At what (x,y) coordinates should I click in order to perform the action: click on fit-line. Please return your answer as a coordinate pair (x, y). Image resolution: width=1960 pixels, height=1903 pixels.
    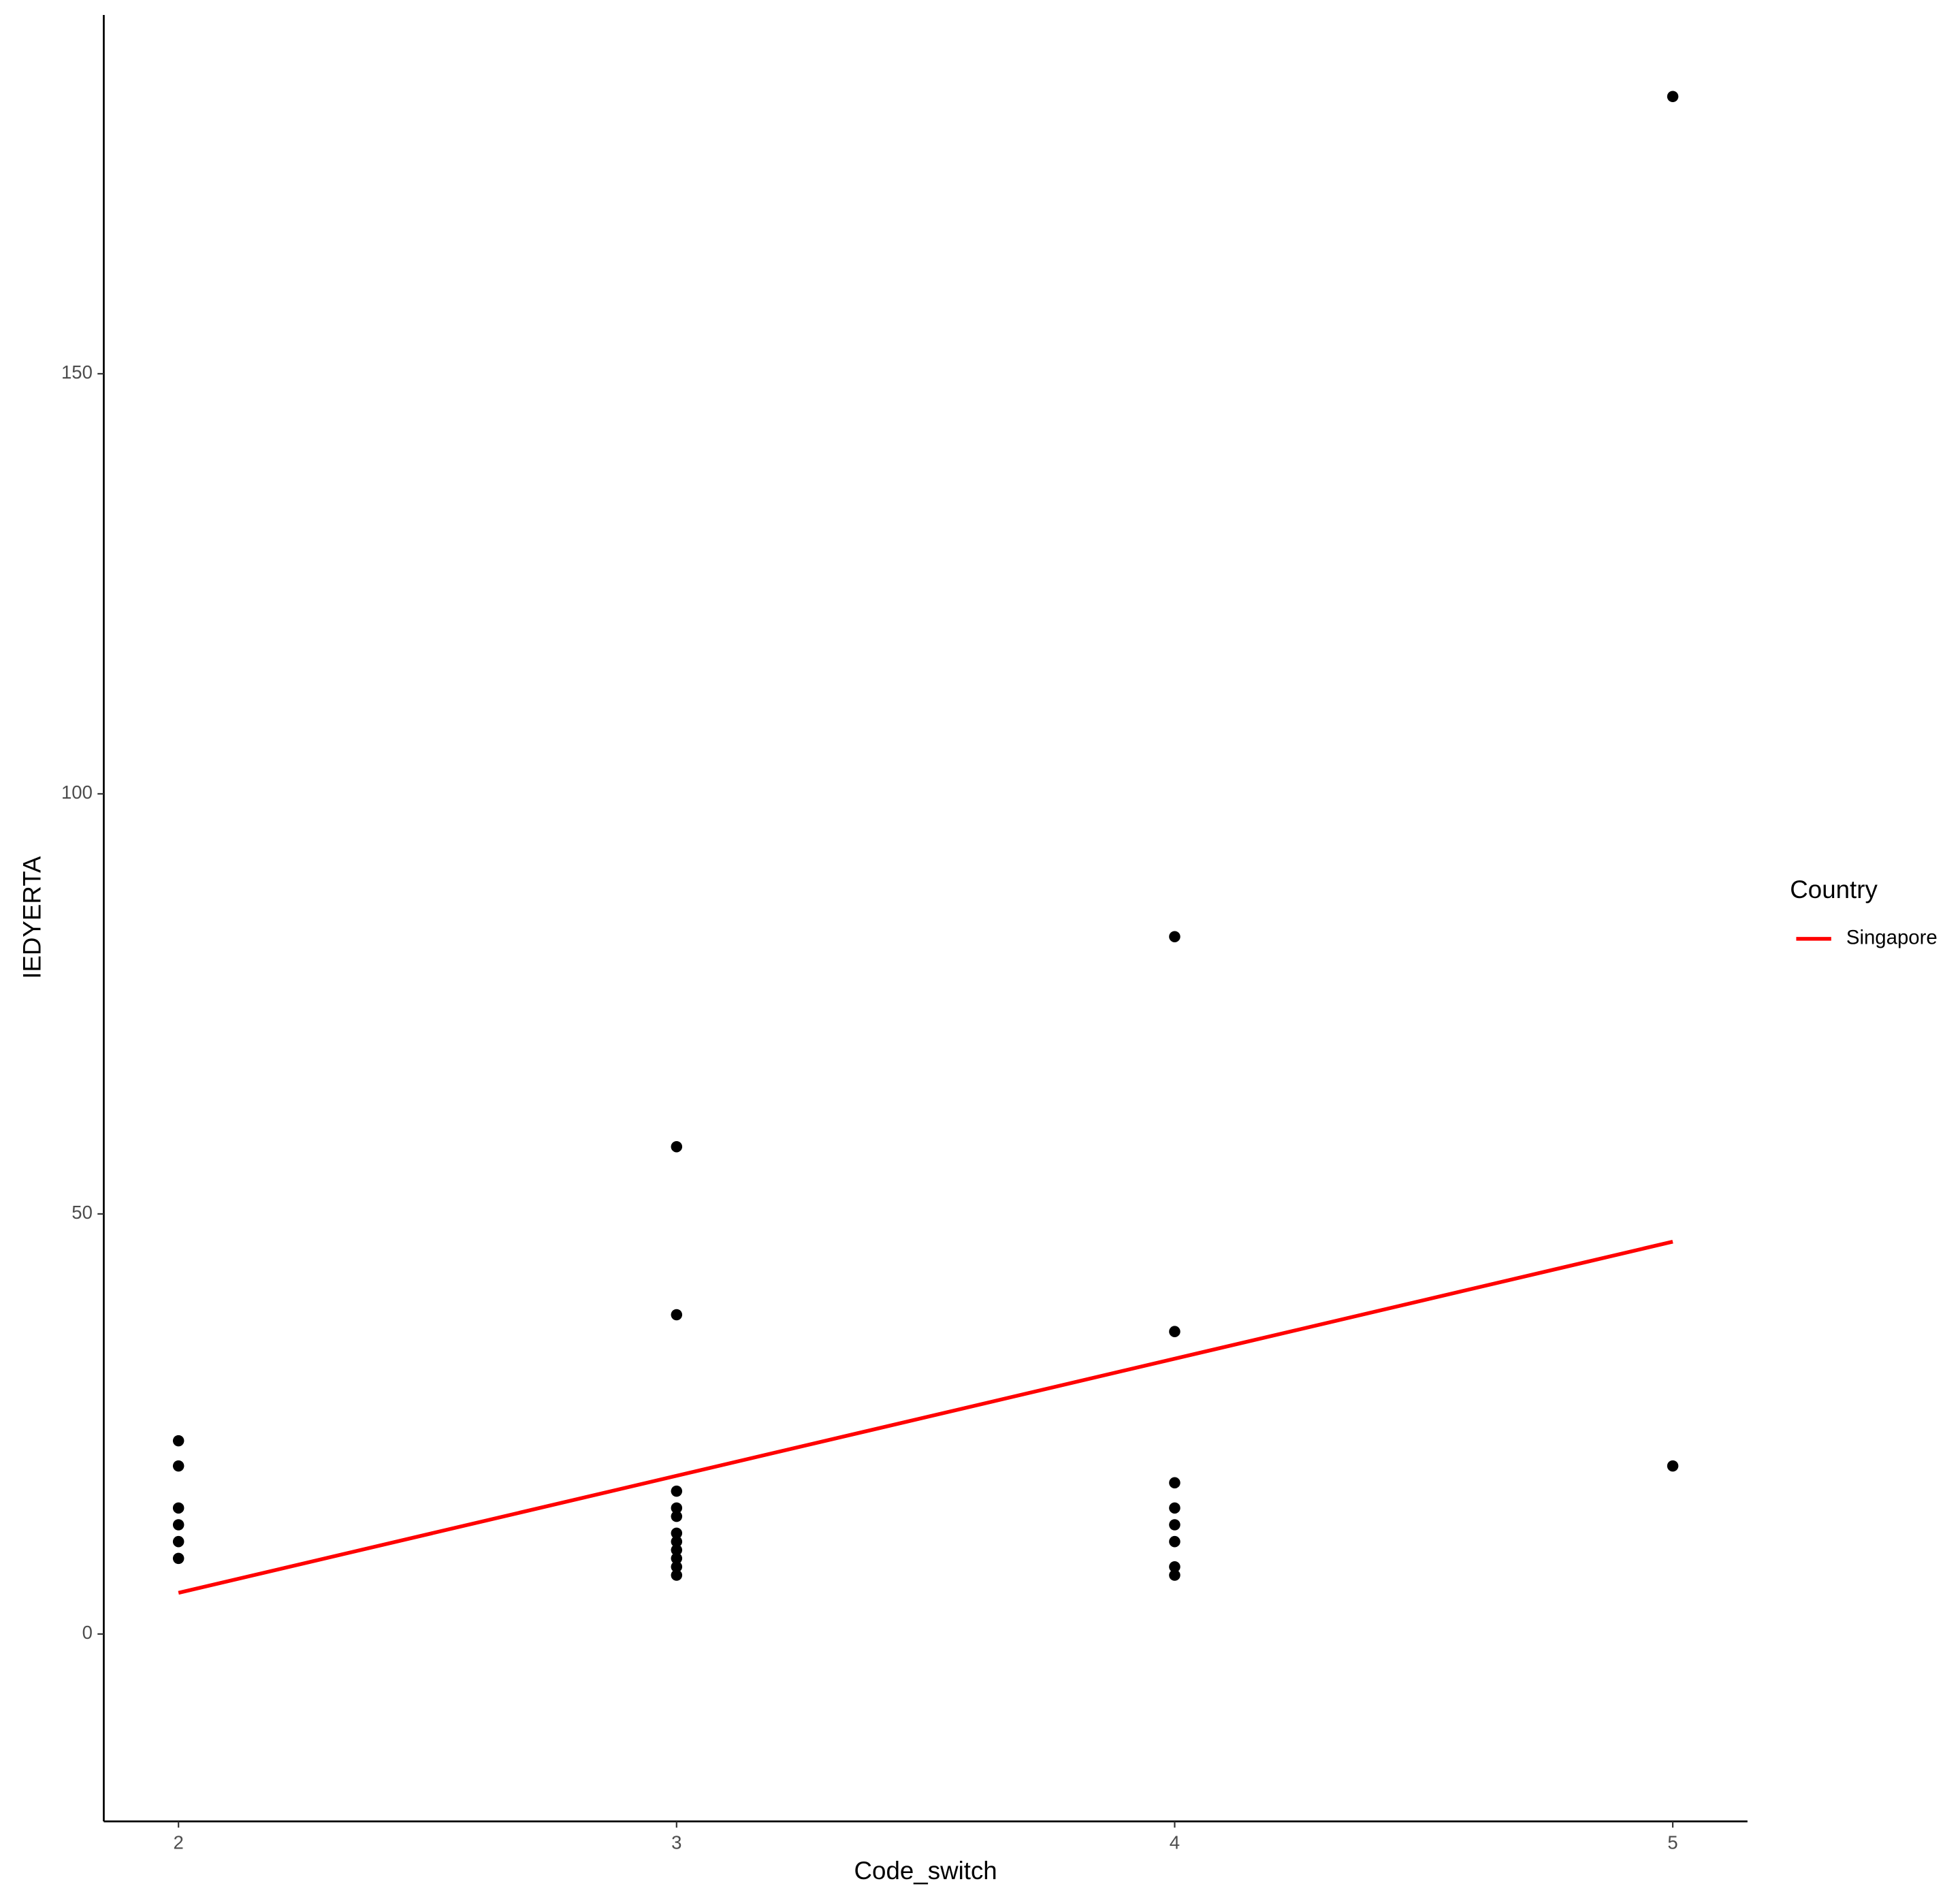
    Looking at the image, I should click on (925, 1417).